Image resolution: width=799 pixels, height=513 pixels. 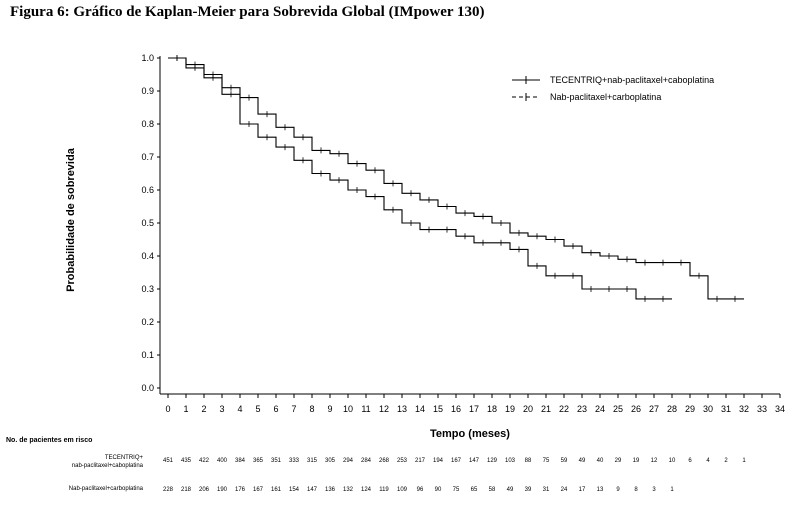 I want to click on risk-value: 333, so click(x=294, y=461).